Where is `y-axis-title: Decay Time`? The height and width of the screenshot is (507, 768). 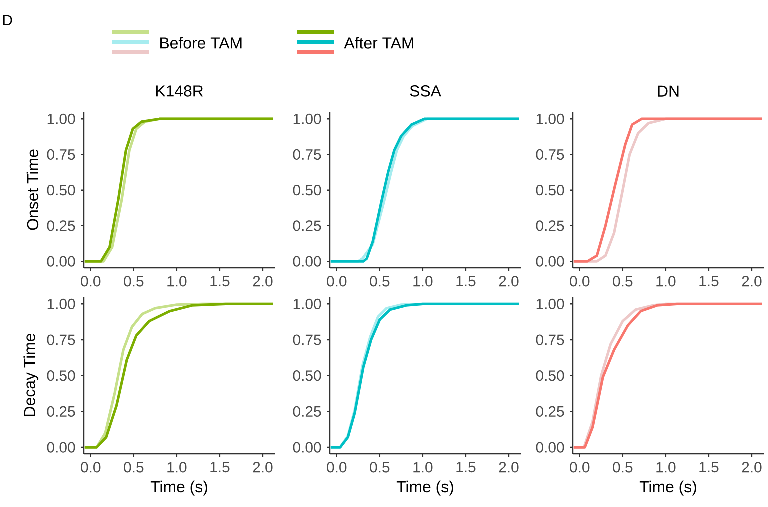
y-axis-title: Decay Time is located at coordinates (31, 375).